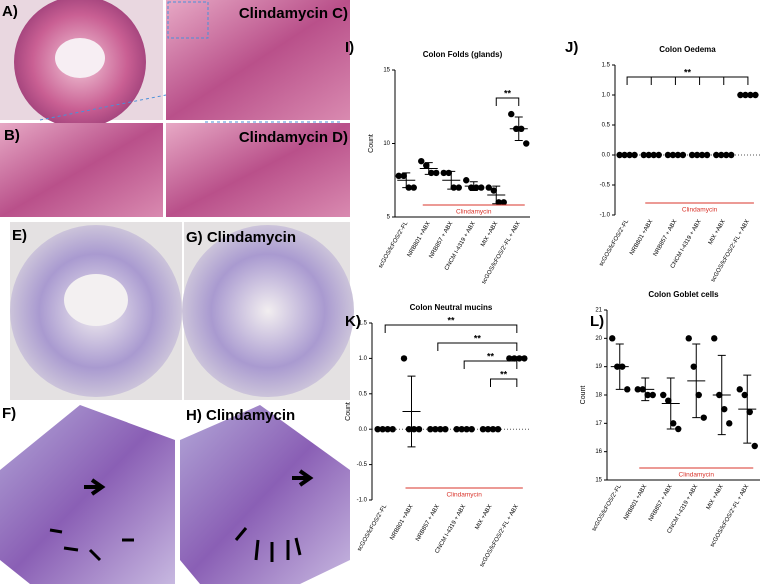 The image size is (778, 584). I want to click on chart-title: Colon Folds (glands), so click(463, 54).